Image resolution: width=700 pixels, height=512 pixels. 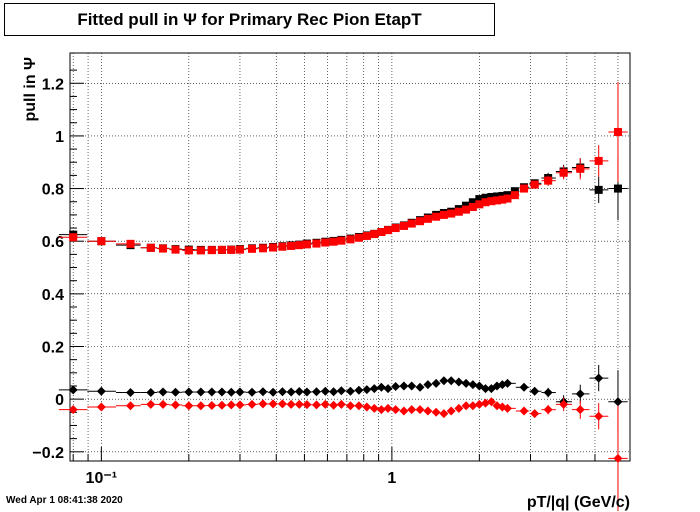 I want to click on x-tick-label: 1, so click(x=391, y=478).